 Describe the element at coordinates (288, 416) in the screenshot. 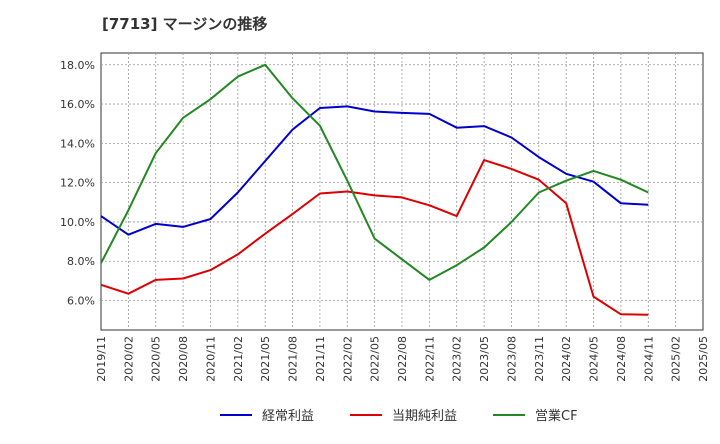

I see `legend-label-0: 経常利益` at that location.